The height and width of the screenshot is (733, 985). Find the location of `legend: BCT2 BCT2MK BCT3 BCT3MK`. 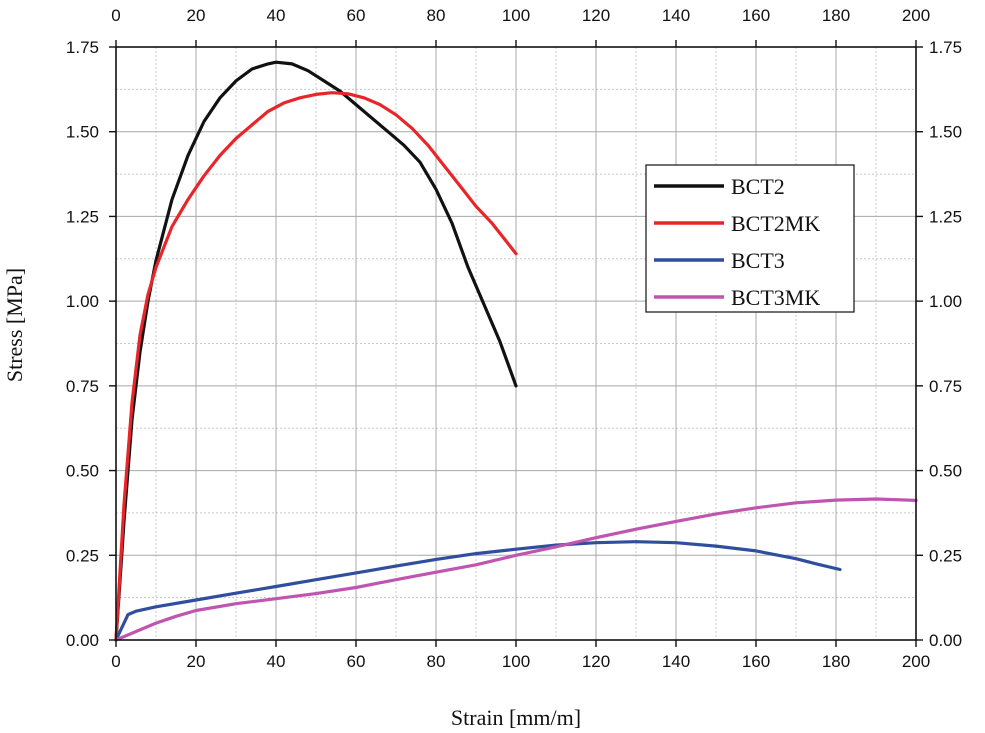

legend: BCT2 BCT2MK BCT3 BCT3MK is located at coordinates (750, 238).